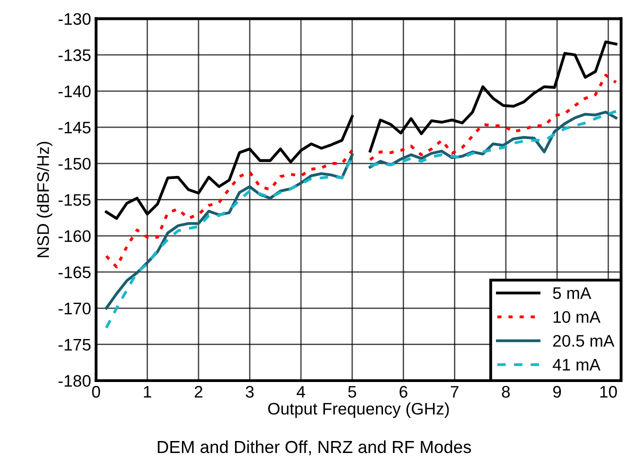 The image size is (628, 467). What do you see at coordinates (454, 392) in the screenshot?
I see `x-tick-label: 7` at bounding box center [454, 392].